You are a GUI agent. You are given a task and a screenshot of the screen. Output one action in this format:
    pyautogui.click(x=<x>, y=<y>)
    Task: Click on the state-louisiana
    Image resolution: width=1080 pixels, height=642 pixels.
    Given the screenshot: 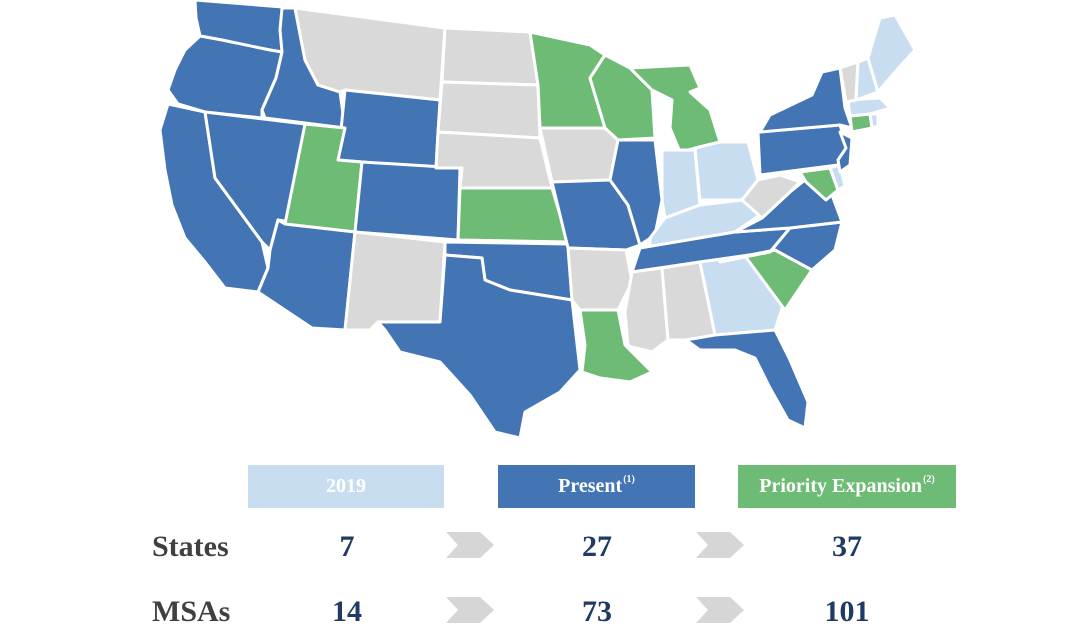 What is the action you would take?
    pyautogui.click(x=616, y=346)
    